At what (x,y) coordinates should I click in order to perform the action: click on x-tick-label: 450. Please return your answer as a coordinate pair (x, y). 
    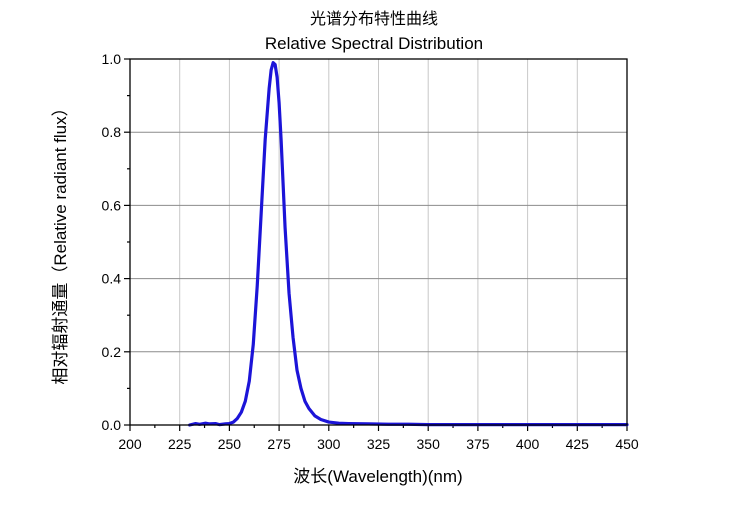
    Looking at the image, I should click on (627, 444).